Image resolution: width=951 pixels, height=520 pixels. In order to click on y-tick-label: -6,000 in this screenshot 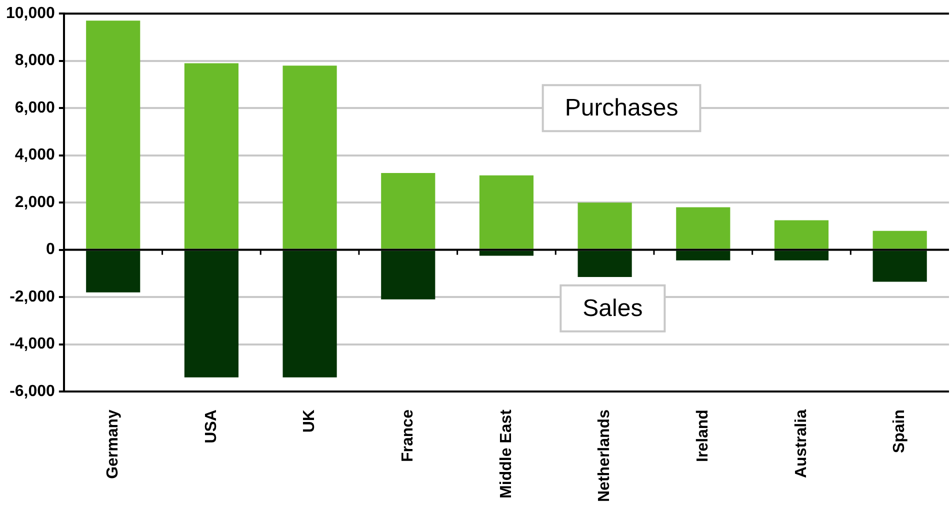, I will do `click(33, 391)`.